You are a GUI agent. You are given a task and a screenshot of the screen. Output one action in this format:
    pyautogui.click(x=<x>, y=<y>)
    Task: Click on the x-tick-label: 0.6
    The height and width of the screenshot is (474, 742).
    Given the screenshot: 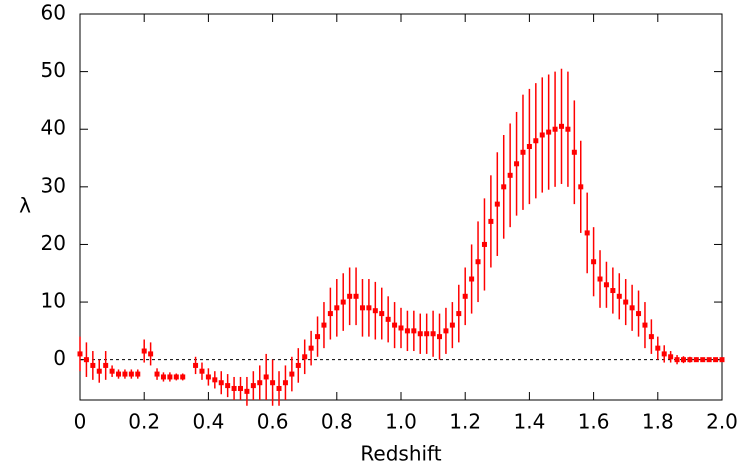 What is the action you would take?
    pyautogui.click(x=273, y=422)
    